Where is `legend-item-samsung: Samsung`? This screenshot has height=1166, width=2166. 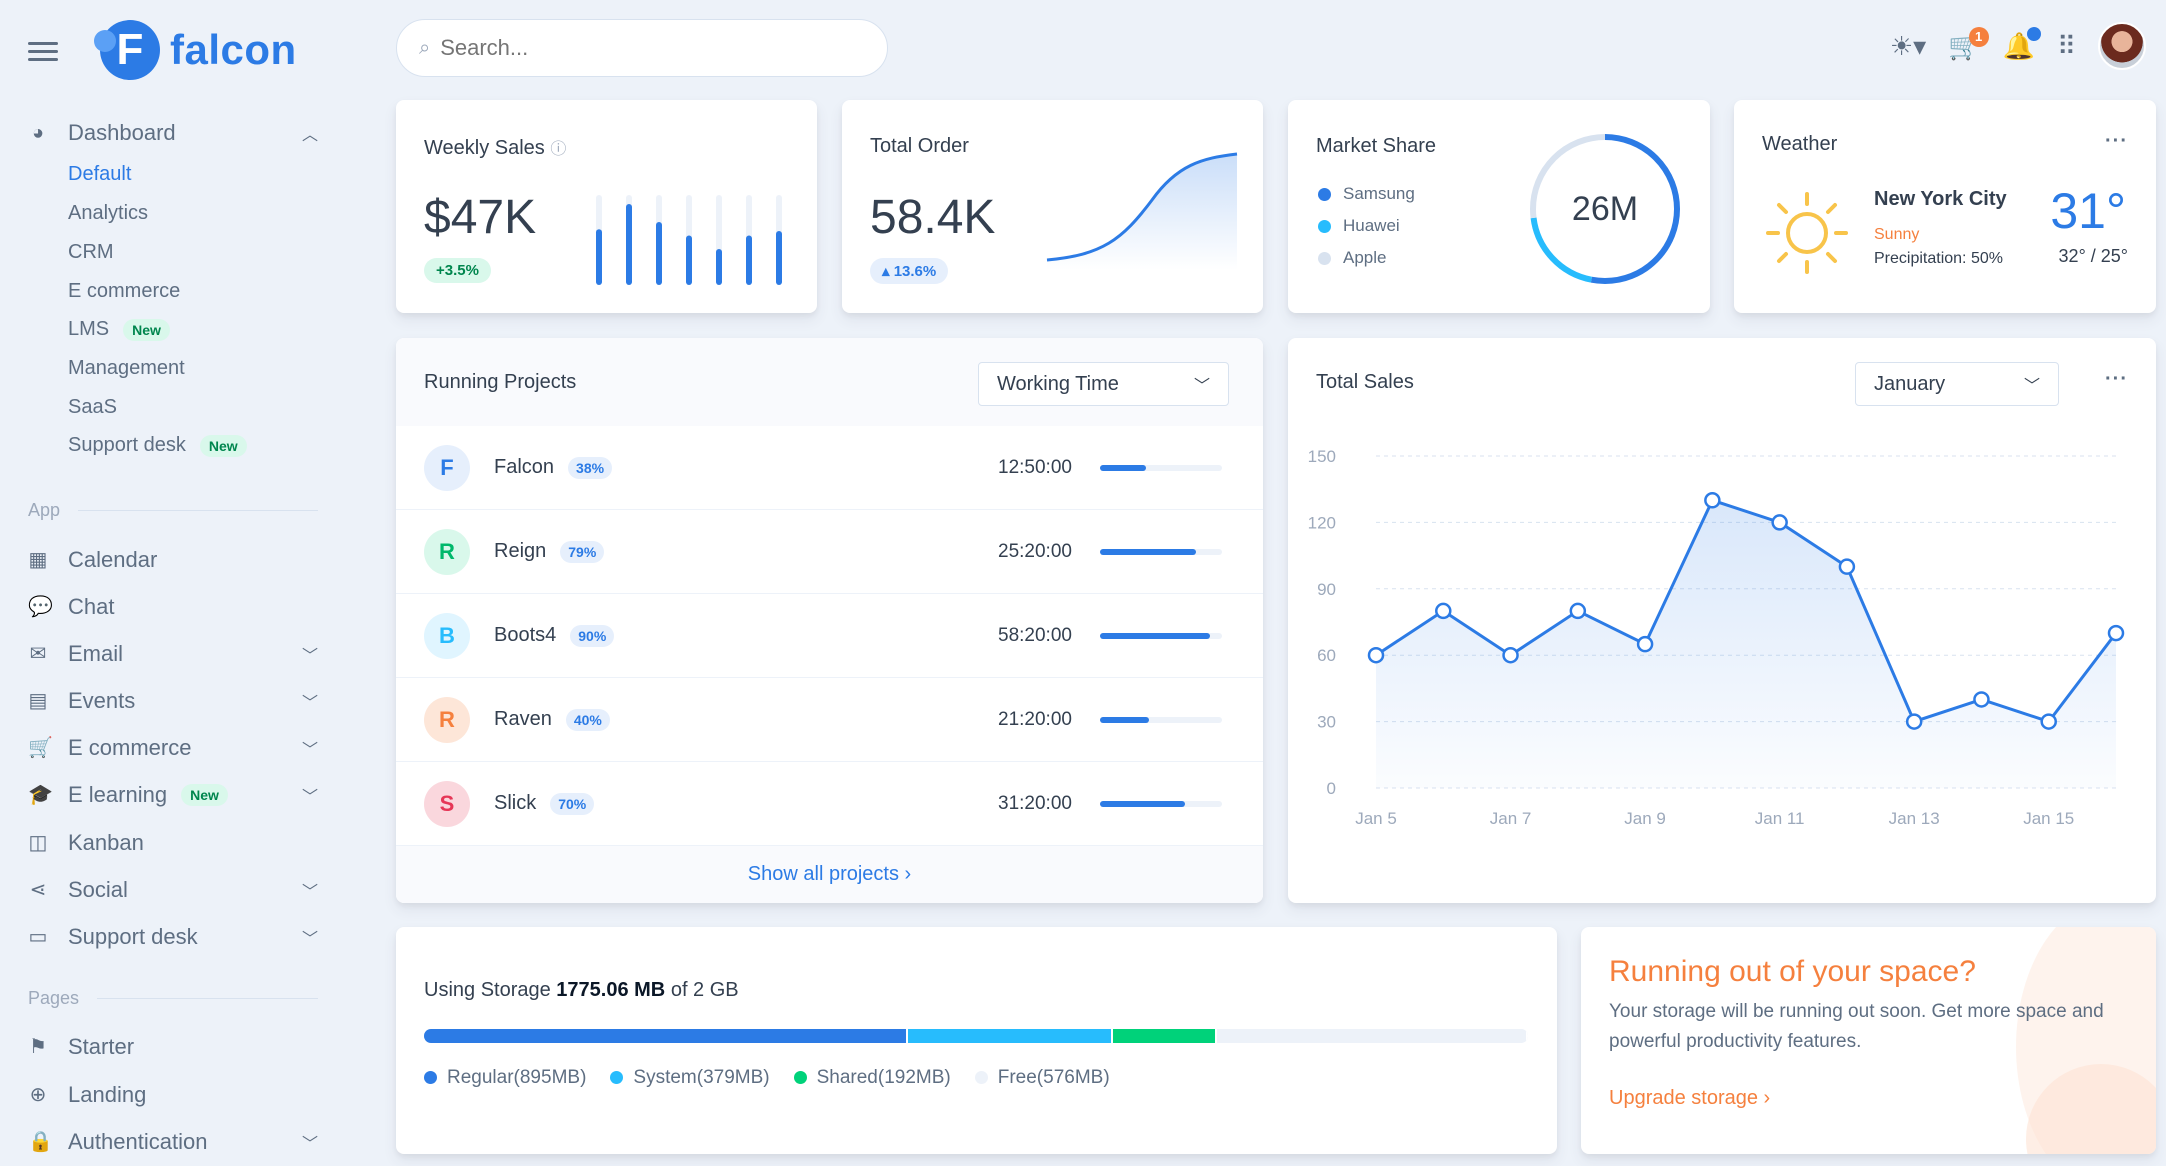
legend-item-samsung: Samsung is located at coordinates (1366, 194).